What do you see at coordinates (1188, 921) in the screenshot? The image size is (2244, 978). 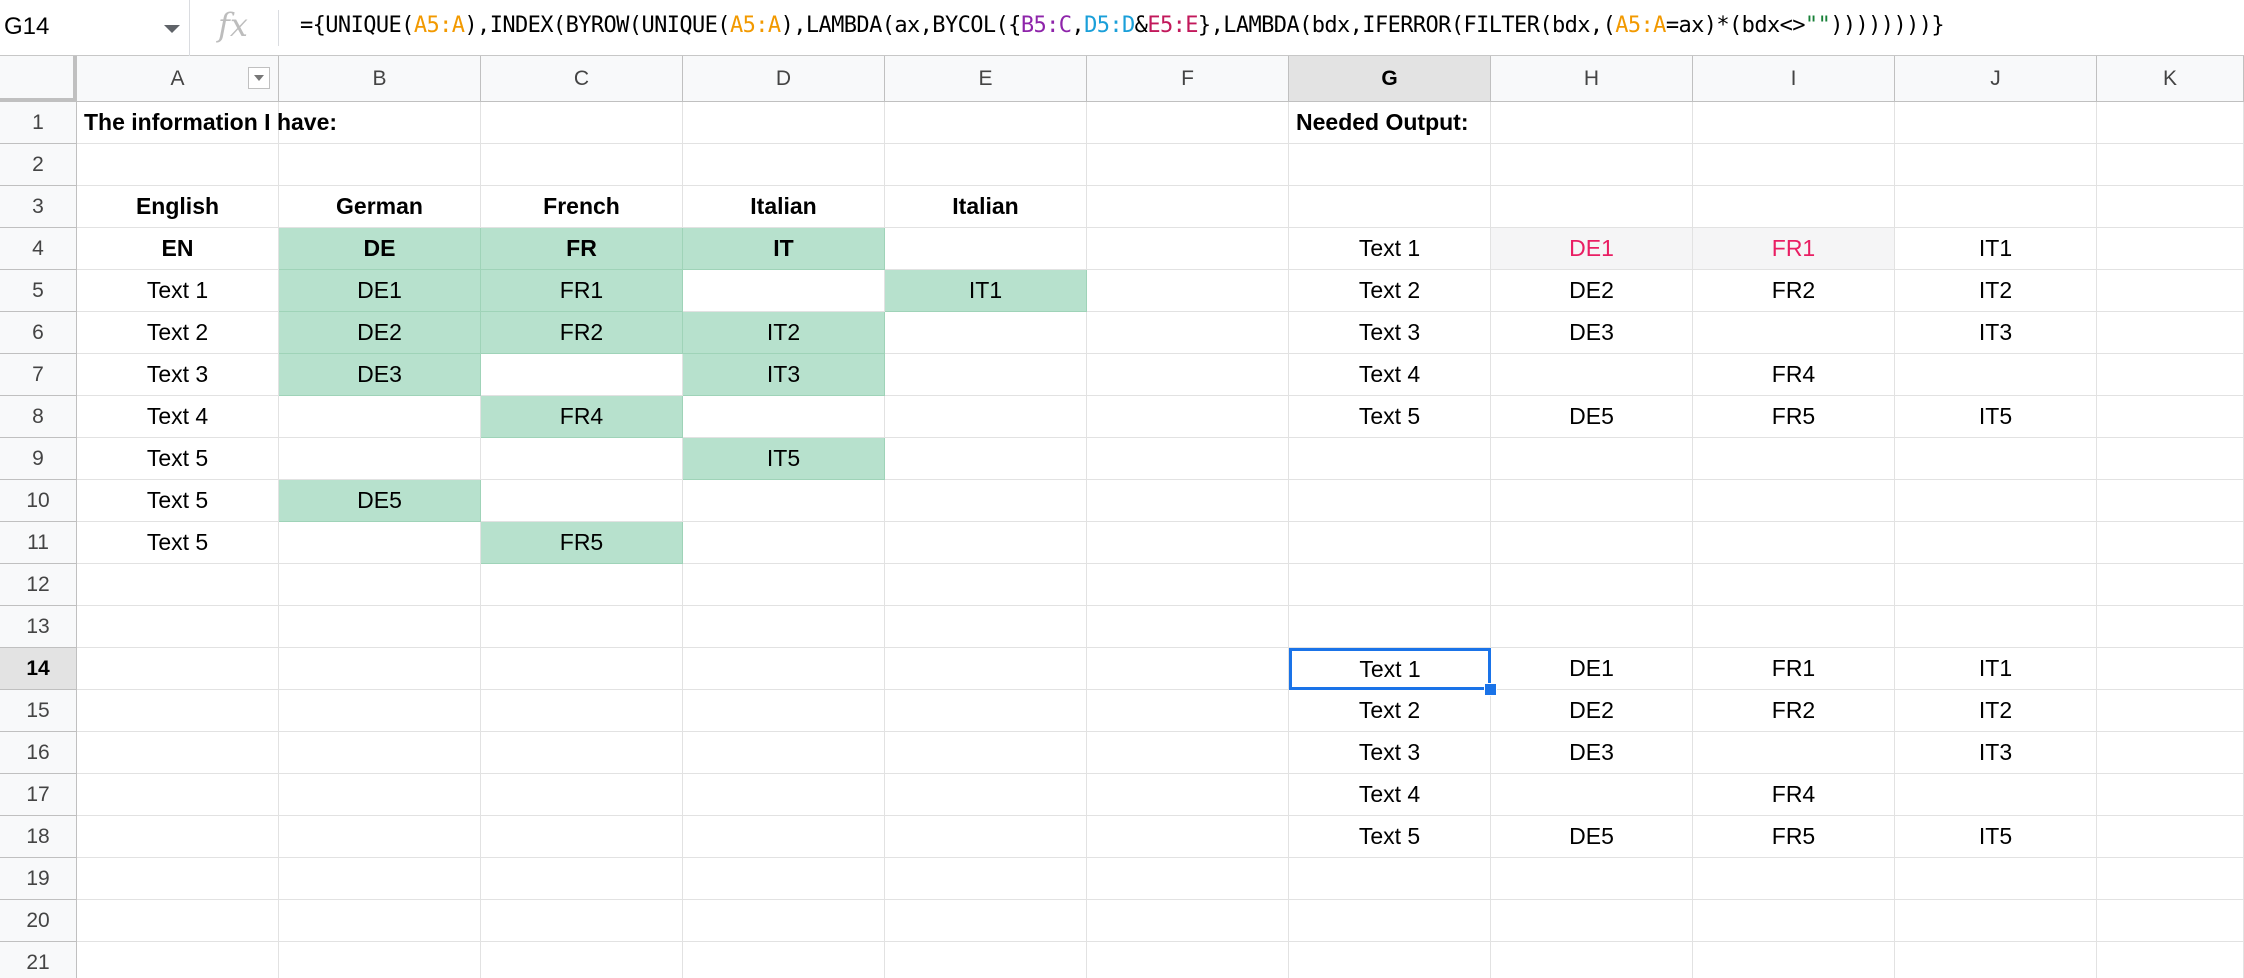 I see `cell-f20` at bounding box center [1188, 921].